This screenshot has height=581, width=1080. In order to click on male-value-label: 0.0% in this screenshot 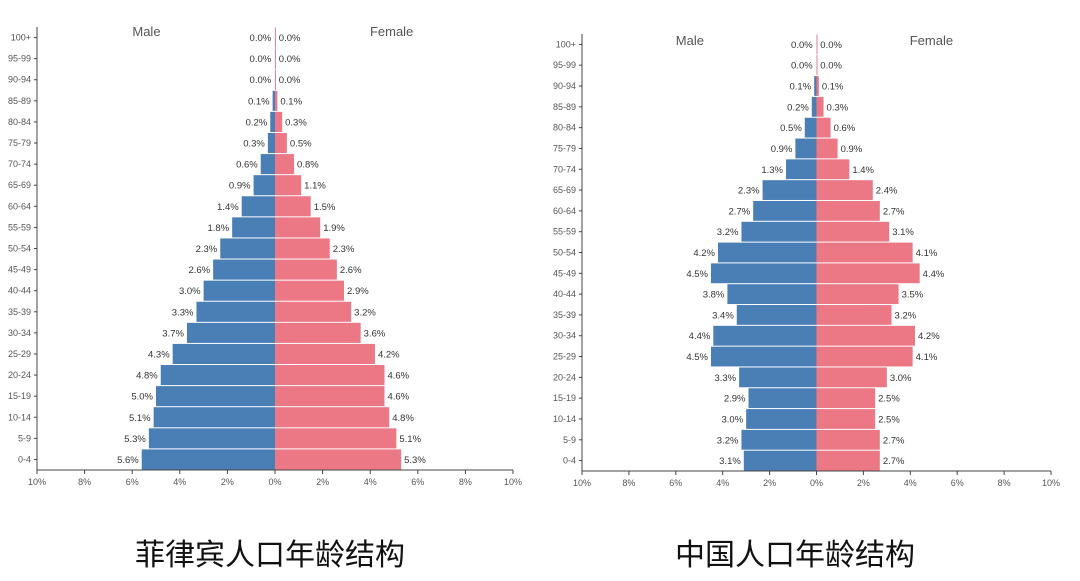, I will do `click(802, 45)`.